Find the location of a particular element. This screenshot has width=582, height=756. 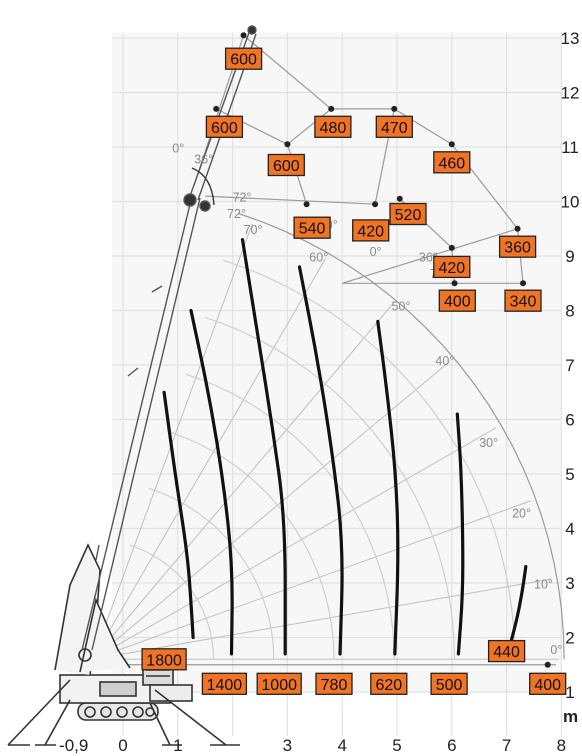

load-label: 1000 is located at coordinates (279, 685).